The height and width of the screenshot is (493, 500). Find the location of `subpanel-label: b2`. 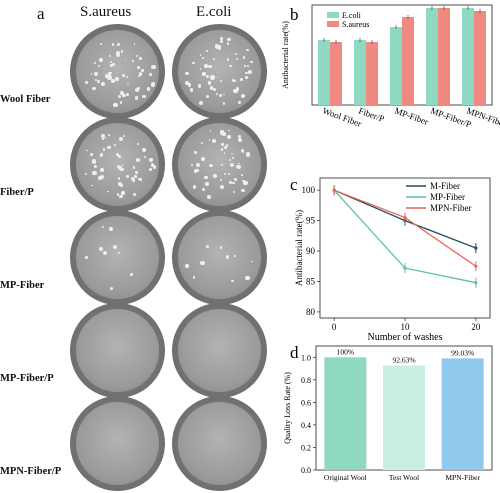

subpanel-label: b2 is located at coordinates (180, 123).